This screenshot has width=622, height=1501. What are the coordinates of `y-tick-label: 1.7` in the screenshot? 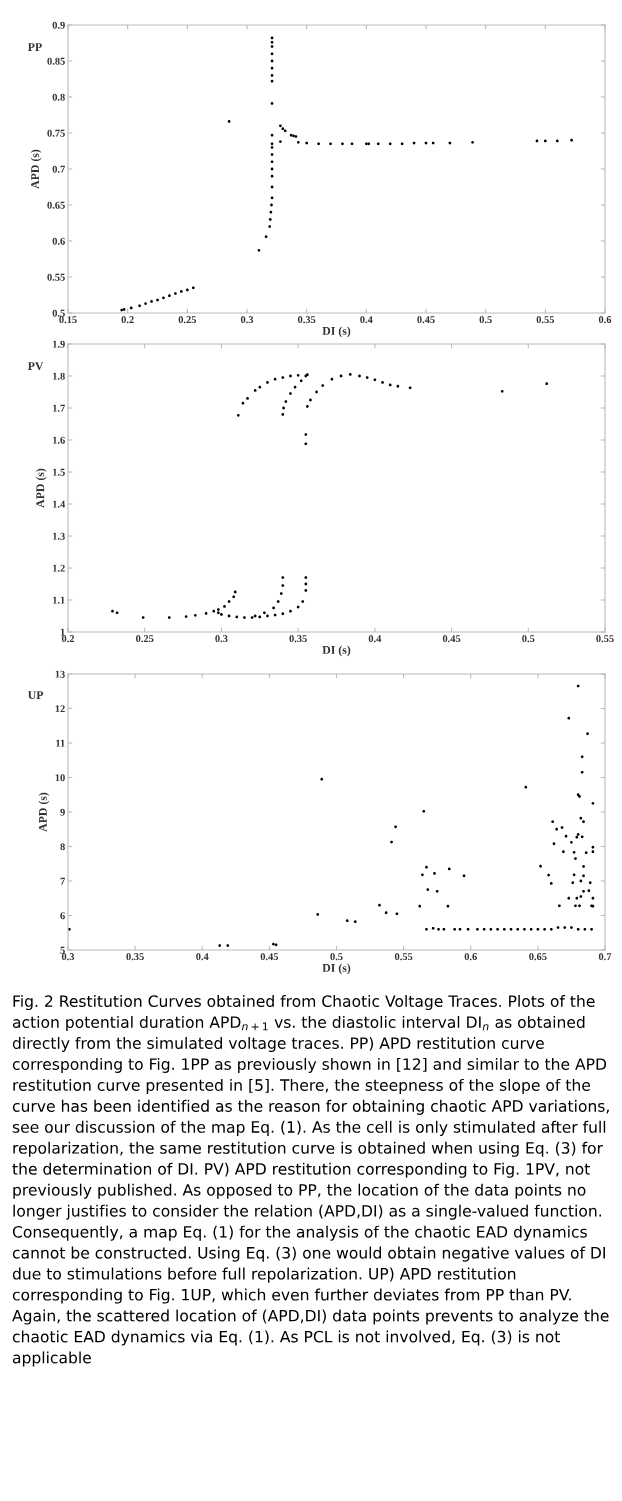 It's located at (59, 408).